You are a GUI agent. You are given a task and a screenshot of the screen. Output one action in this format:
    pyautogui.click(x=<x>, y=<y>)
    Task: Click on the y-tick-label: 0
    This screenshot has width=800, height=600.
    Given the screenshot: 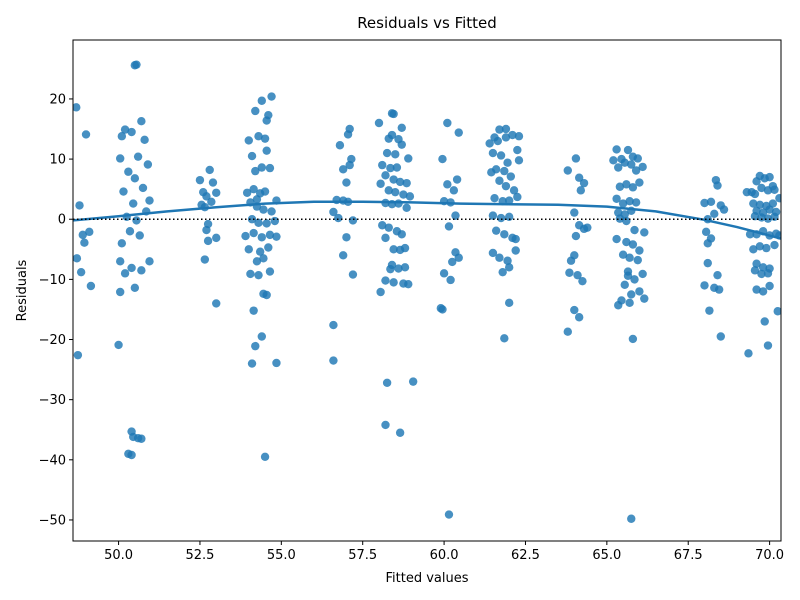 What is the action you would take?
    pyautogui.click(x=62, y=220)
    